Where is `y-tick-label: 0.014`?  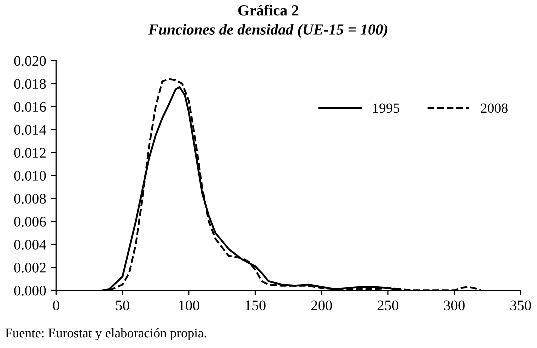
y-tick-label: 0.014 is located at coordinates (30, 130).